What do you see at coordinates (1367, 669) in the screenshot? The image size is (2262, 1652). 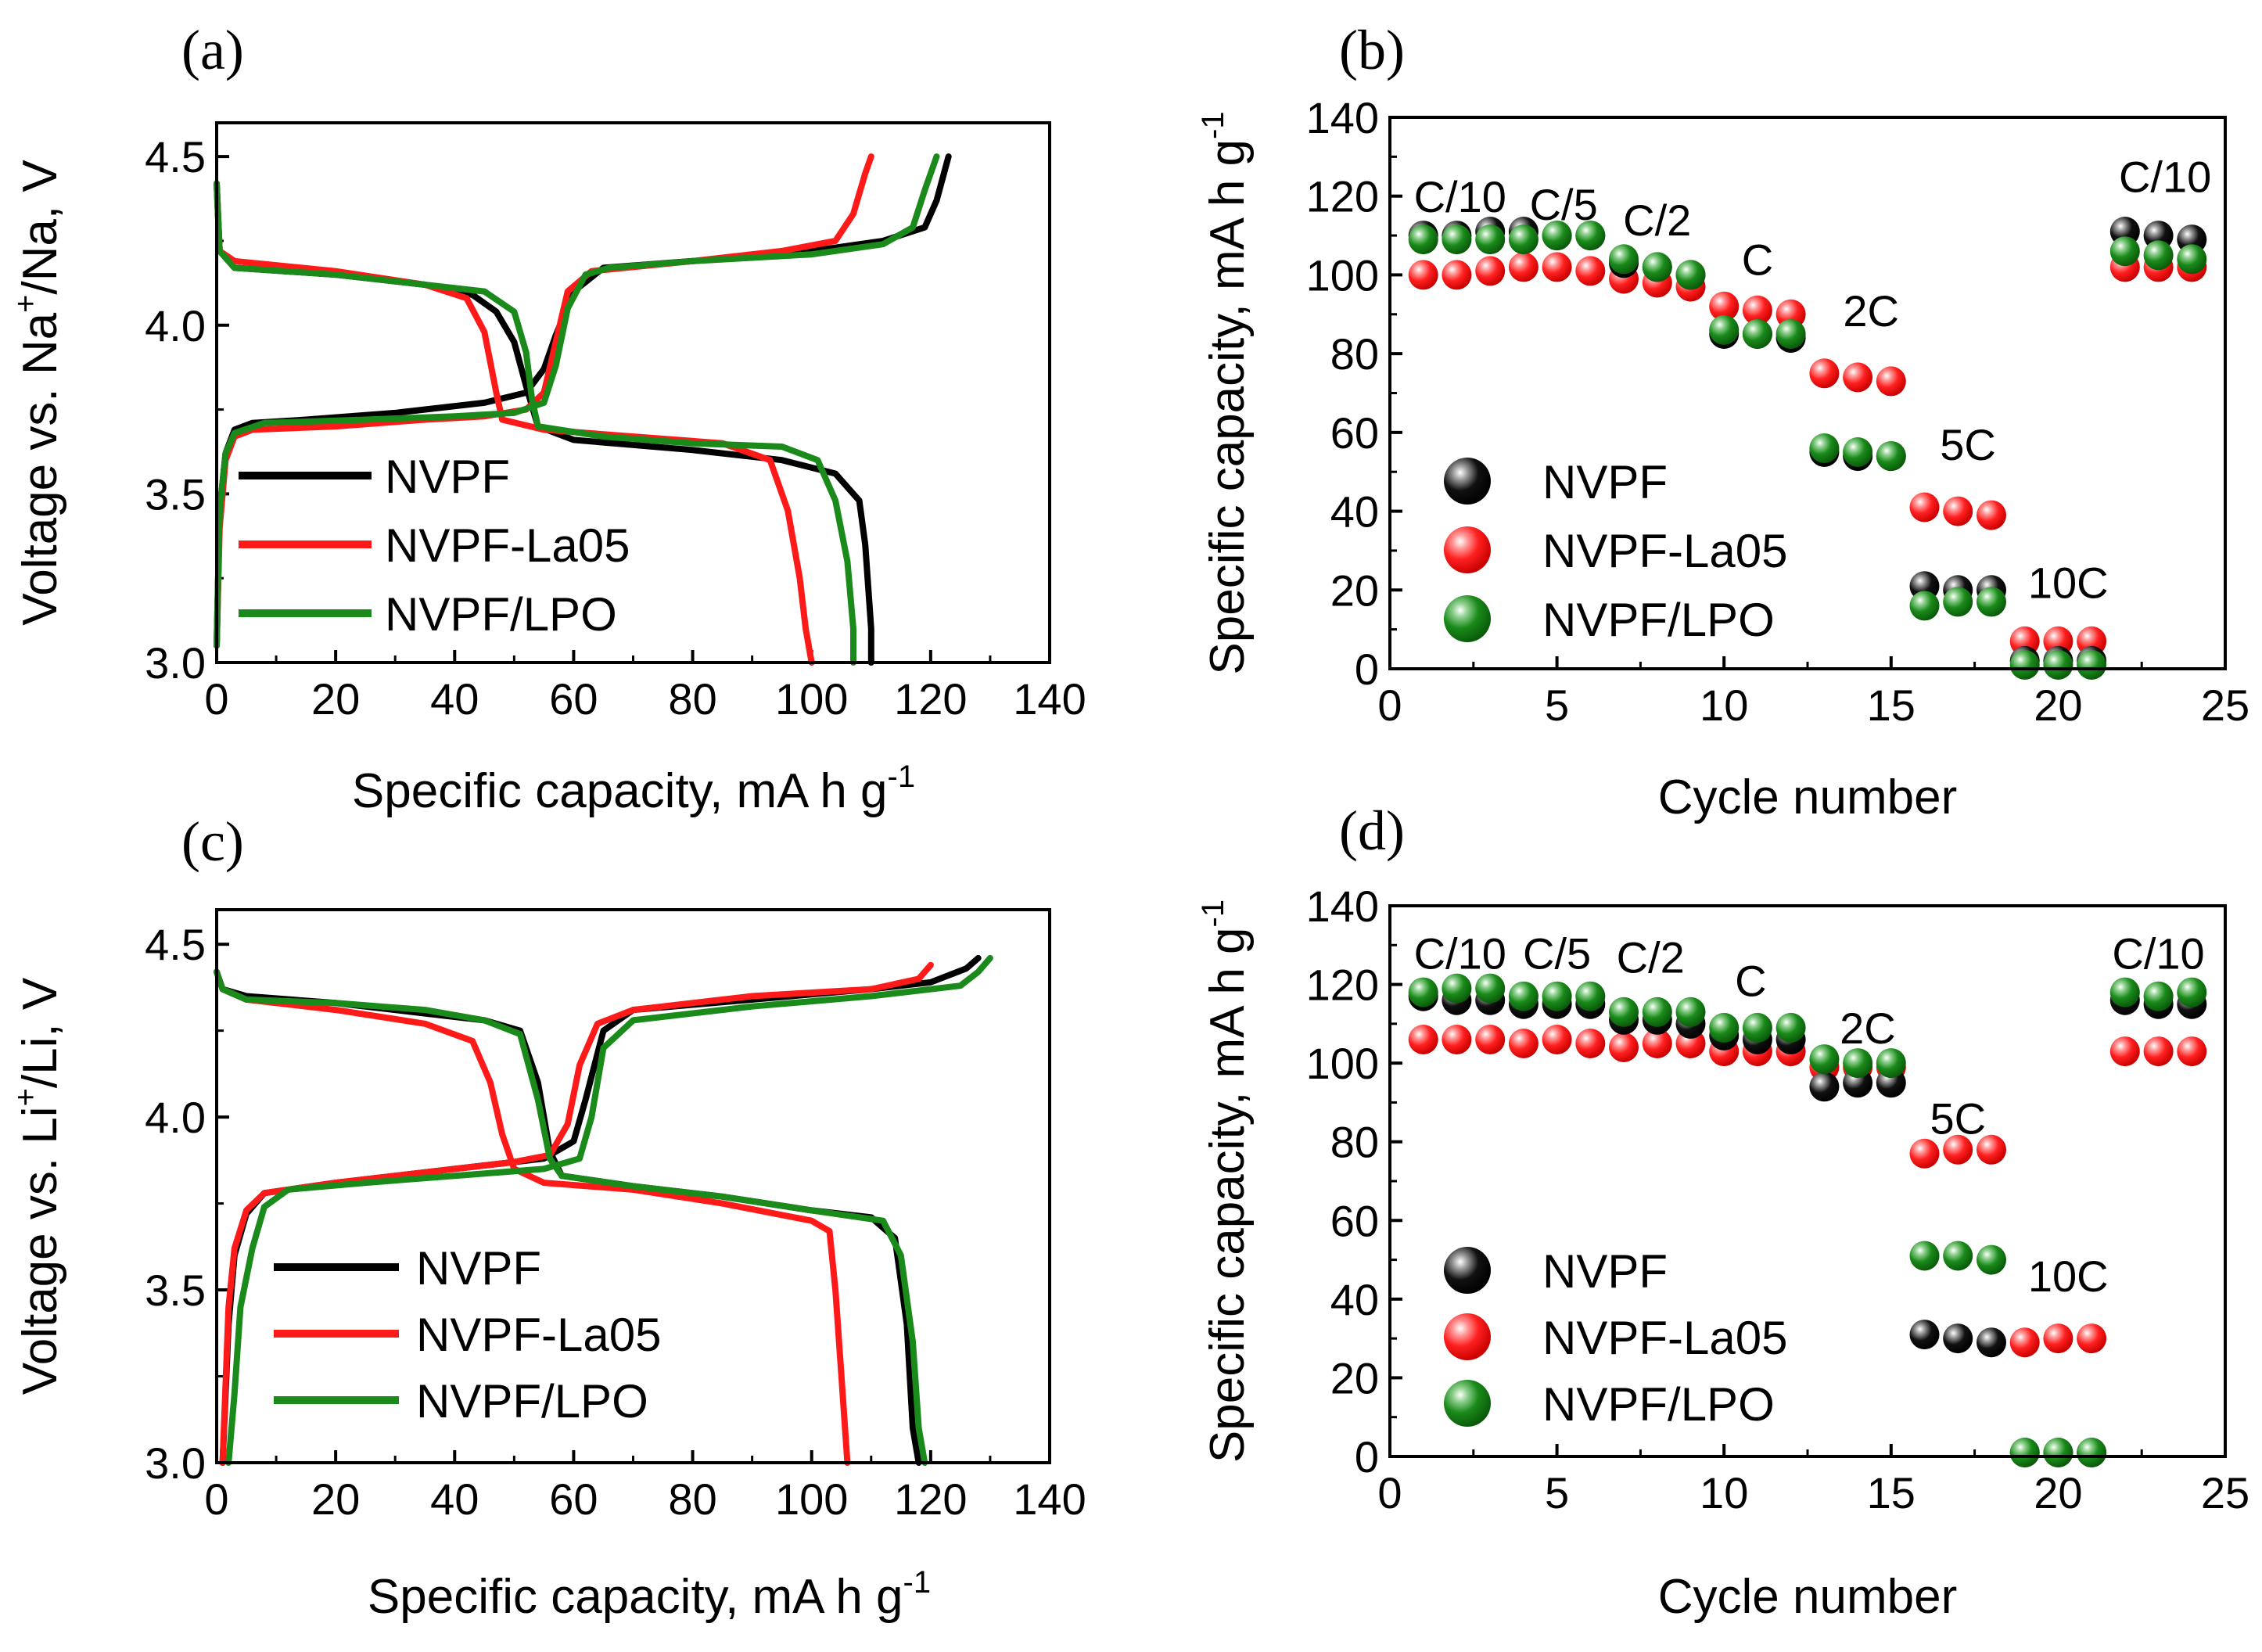 I see `y-tick-label: 0` at bounding box center [1367, 669].